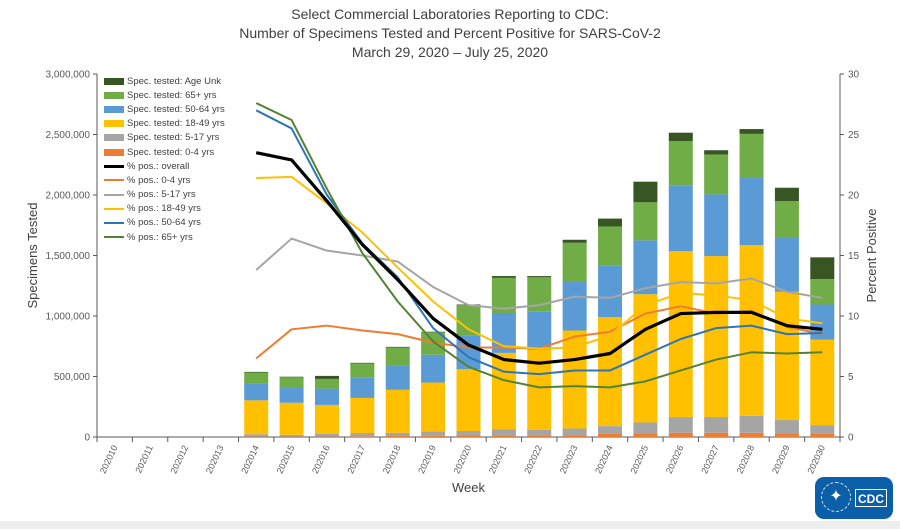 The height and width of the screenshot is (529, 900). What do you see at coordinates (533, 459) in the screenshot?
I see `x-tick-label: 202022` at bounding box center [533, 459].